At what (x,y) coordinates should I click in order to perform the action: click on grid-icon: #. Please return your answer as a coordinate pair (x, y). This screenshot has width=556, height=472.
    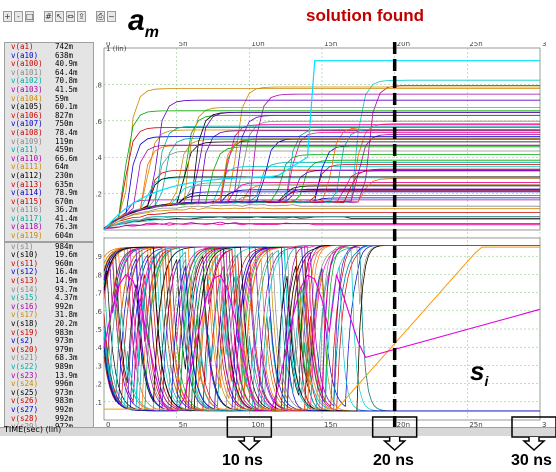
    Looking at the image, I should click on (48, 16).